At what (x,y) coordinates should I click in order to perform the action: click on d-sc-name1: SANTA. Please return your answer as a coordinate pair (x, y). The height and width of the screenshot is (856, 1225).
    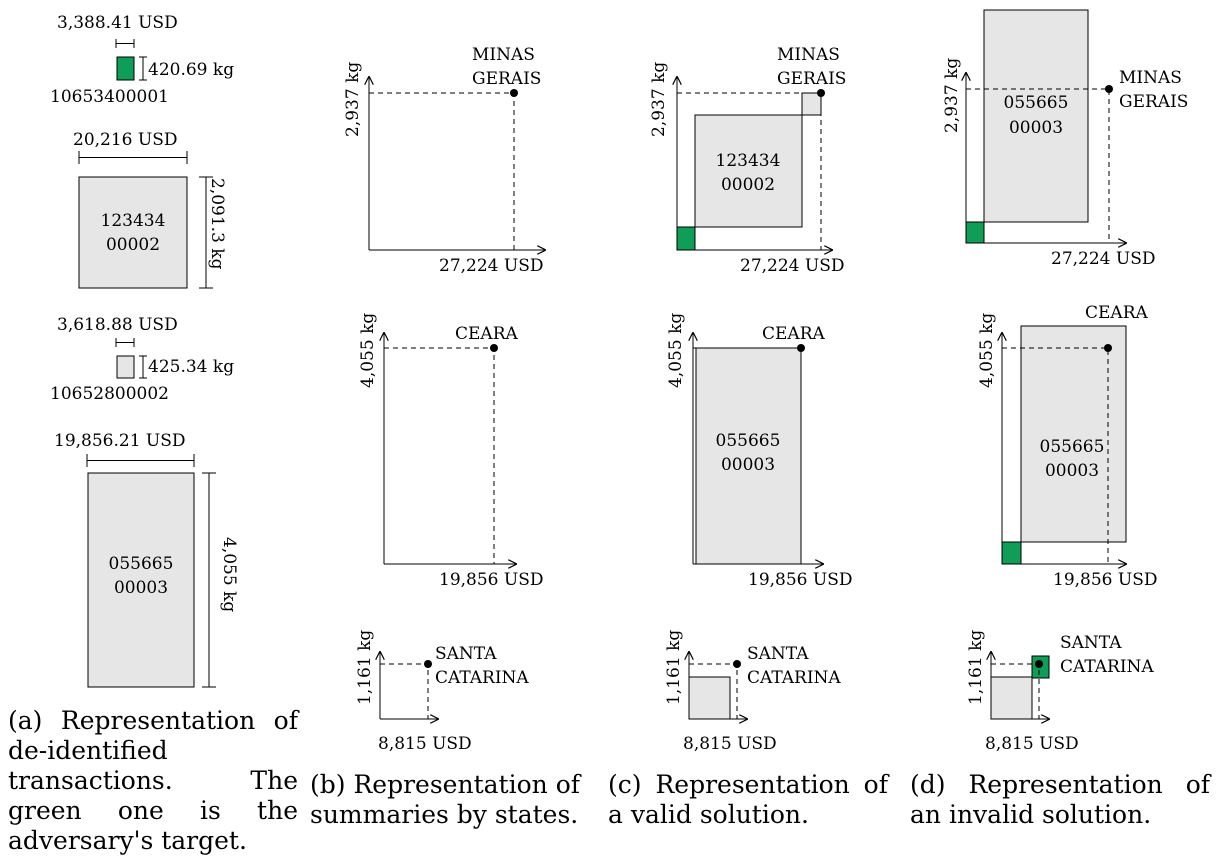
    Looking at the image, I should click on (1091, 643).